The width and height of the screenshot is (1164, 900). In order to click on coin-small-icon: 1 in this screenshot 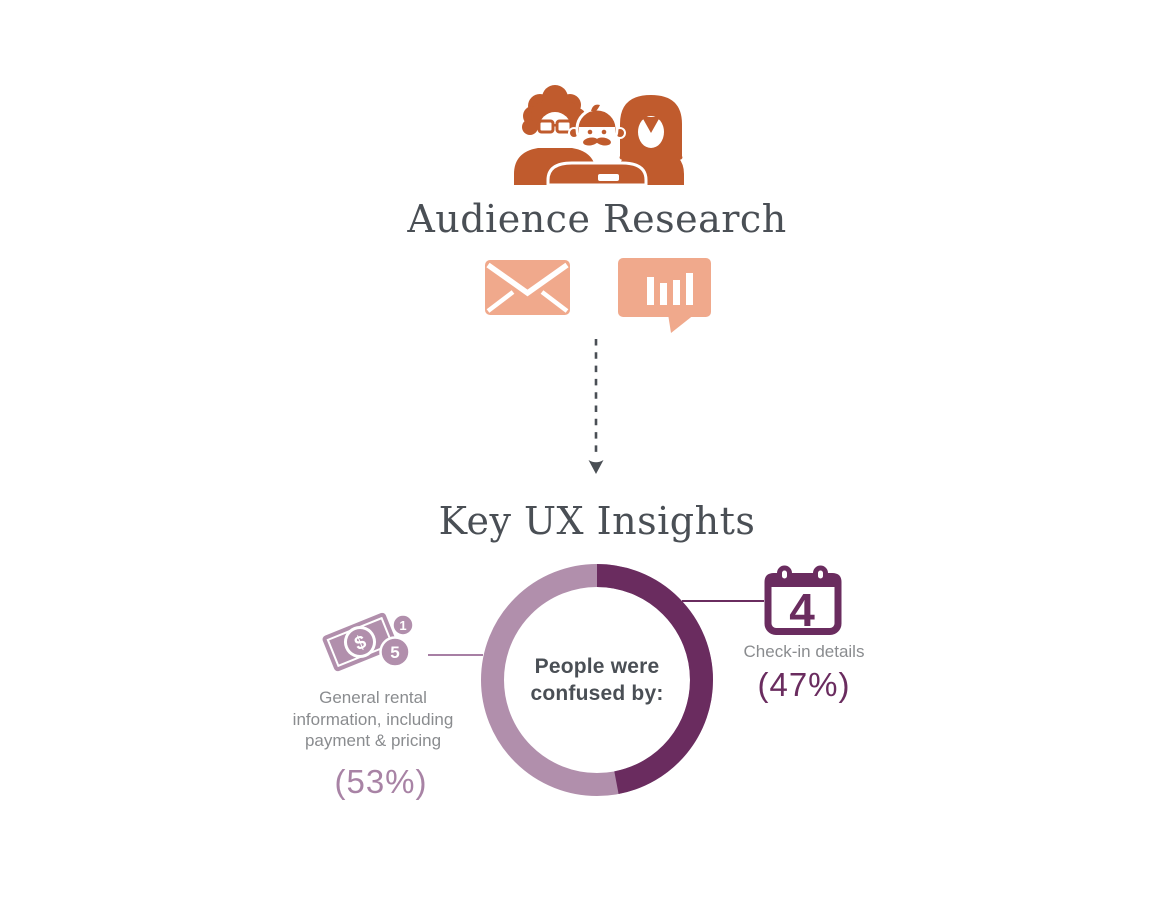, I will do `click(403, 625)`.